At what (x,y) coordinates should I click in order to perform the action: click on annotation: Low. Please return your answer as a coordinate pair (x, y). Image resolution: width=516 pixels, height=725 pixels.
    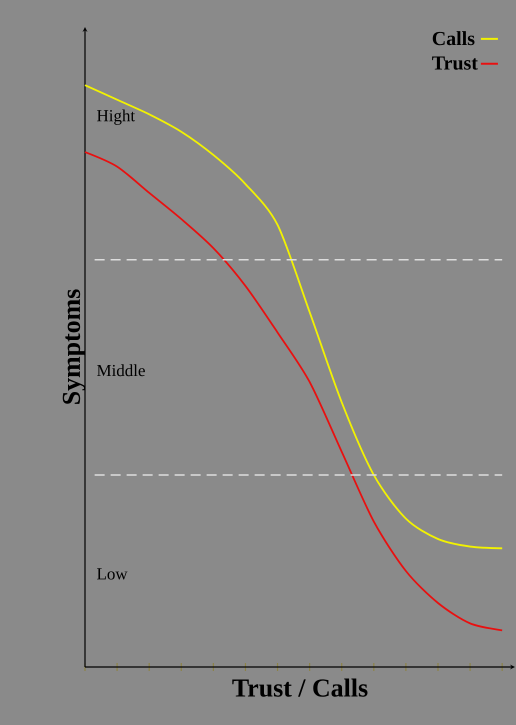
    Looking at the image, I should click on (112, 574).